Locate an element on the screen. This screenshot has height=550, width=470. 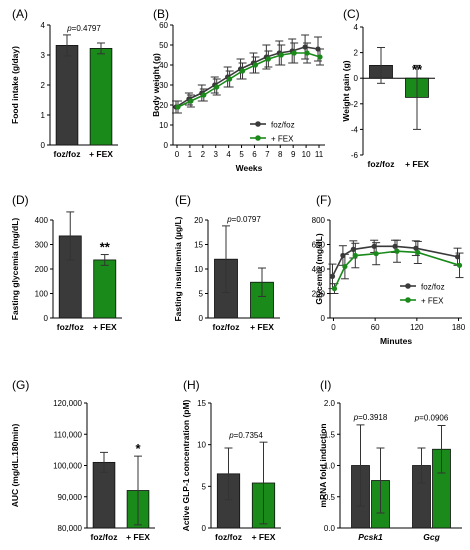
y-tick-label: 40 is located at coordinates (163, 65).